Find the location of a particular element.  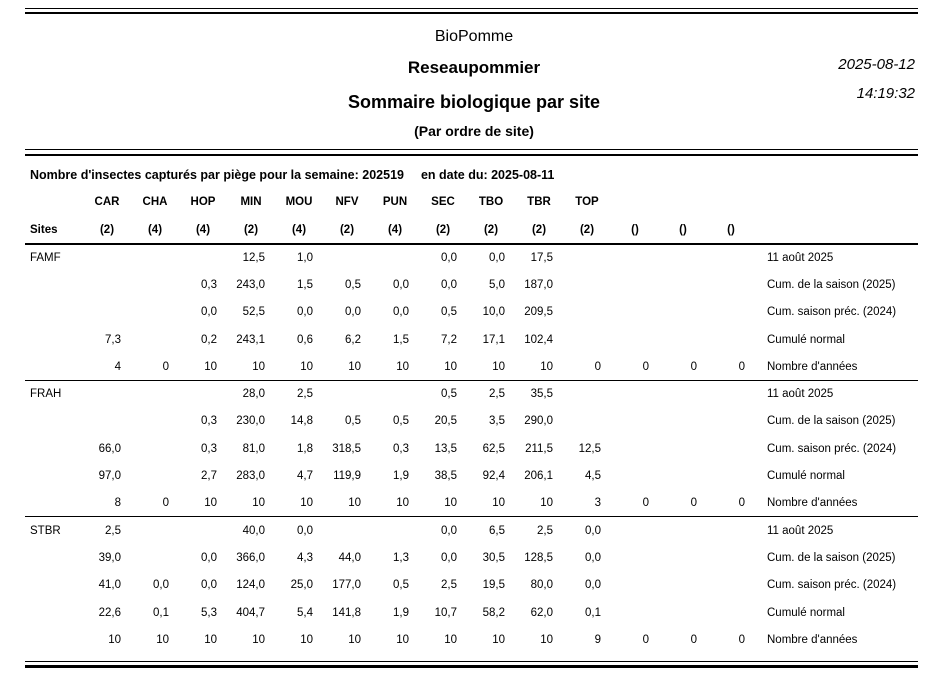

value-cell: 0,3 is located at coordinates (209, 284).